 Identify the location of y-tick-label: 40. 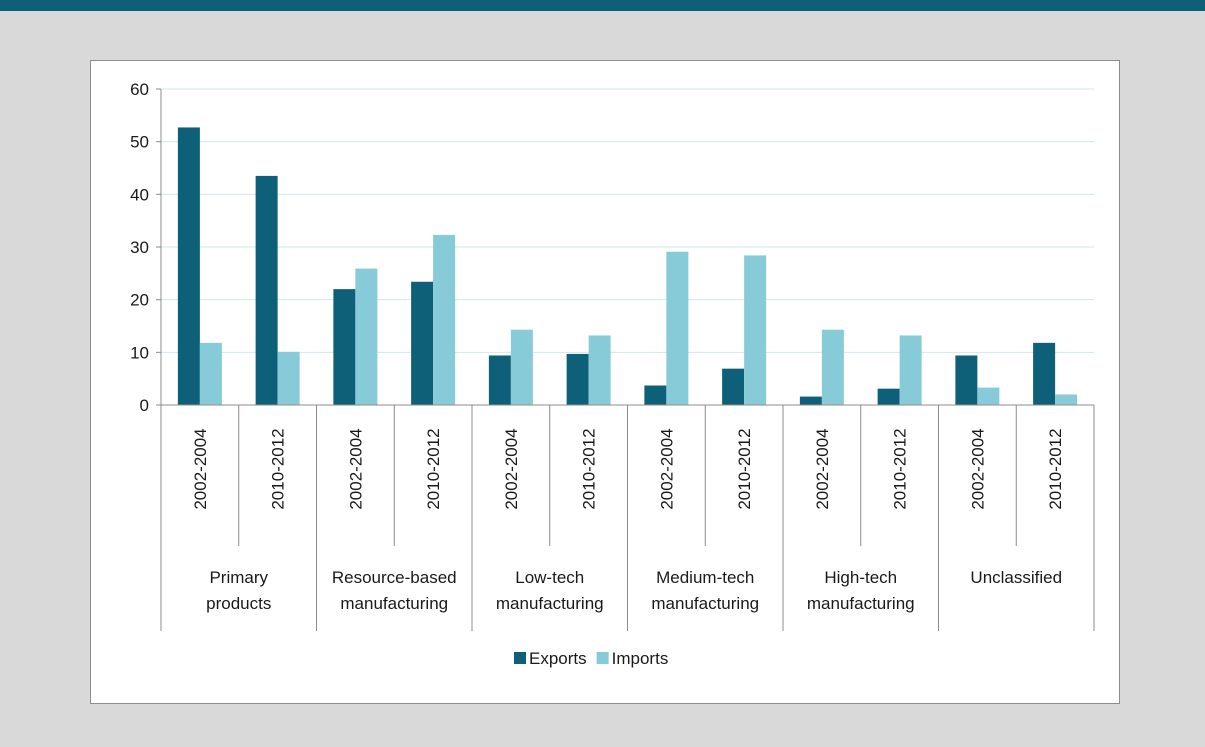
(139, 194).